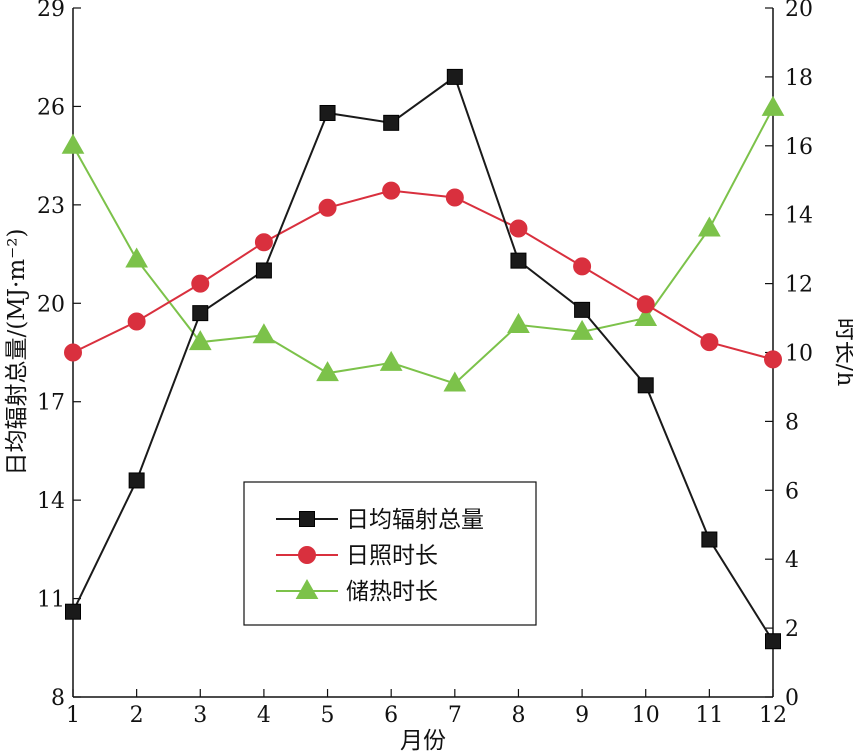 The width and height of the screenshot is (853, 753). What do you see at coordinates (51, 107) in the screenshot?
I see `left-tick-label: 26` at bounding box center [51, 107].